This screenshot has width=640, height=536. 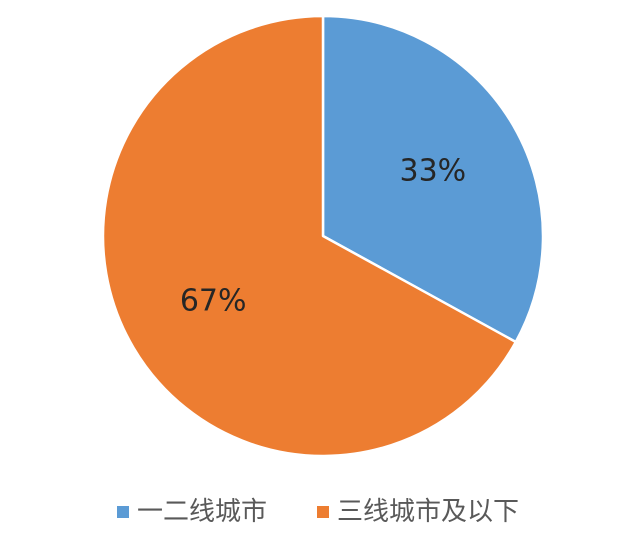 I want to click on legend-label-2: 三线城市及以下, so click(x=428, y=512).